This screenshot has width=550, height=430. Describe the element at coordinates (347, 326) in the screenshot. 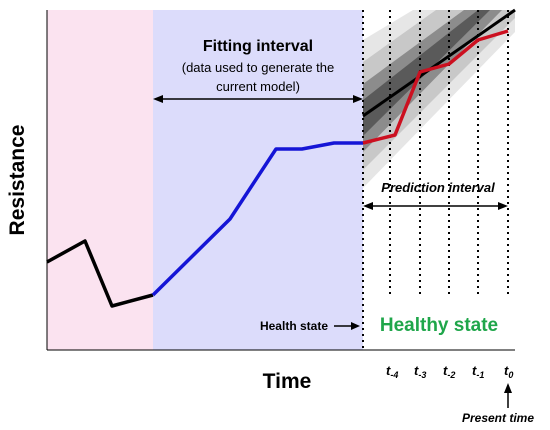

I see `health-state-arrow` at that location.